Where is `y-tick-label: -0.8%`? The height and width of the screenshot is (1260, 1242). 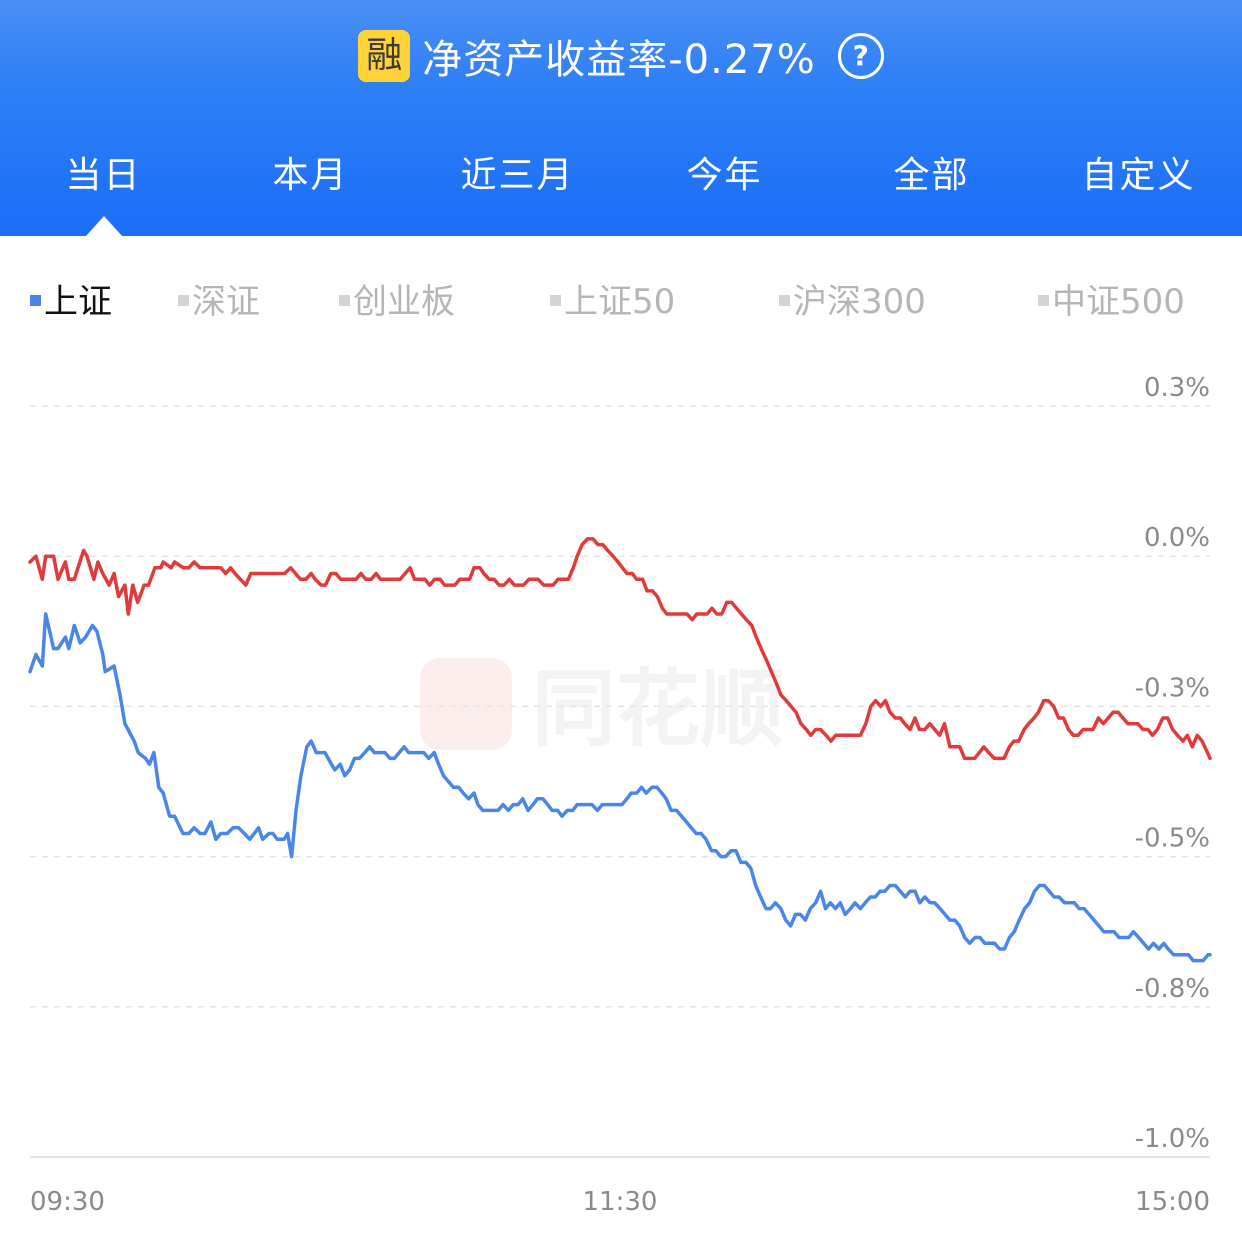 y-tick-label: -0.8% is located at coordinates (1172, 989).